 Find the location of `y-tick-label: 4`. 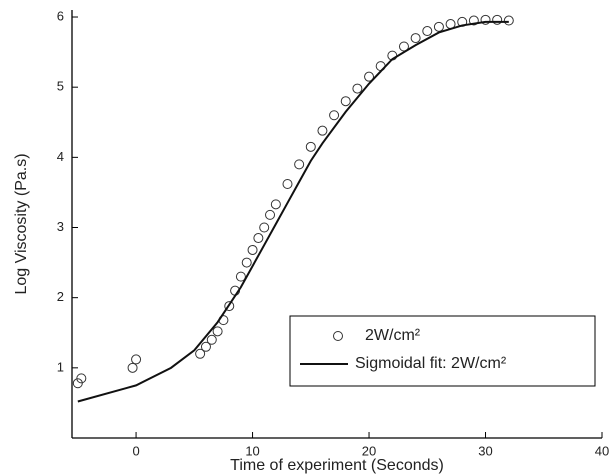

y-tick-label: 4 is located at coordinates (60, 156).